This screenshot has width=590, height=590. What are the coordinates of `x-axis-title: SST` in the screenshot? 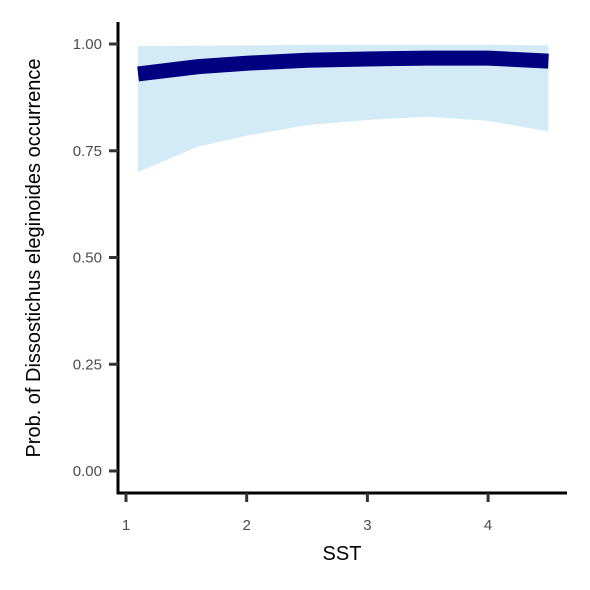 It's located at (342, 554).